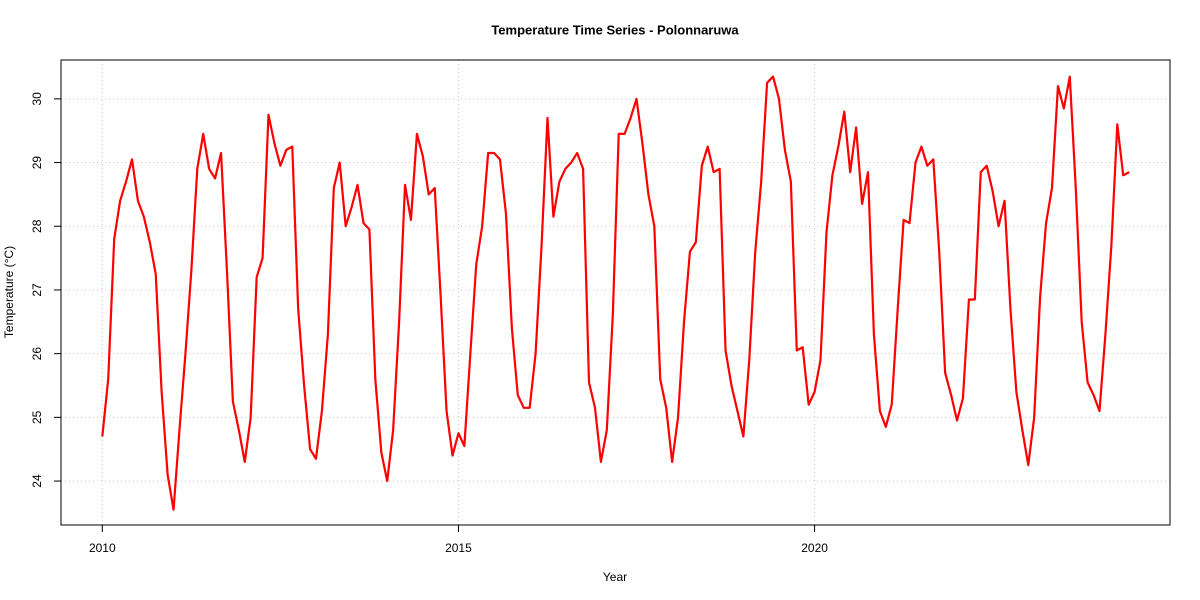  What do you see at coordinates (37, 417) in the screenshot?
I see `y-tick-label: 25` at bounding box center [37, 417].